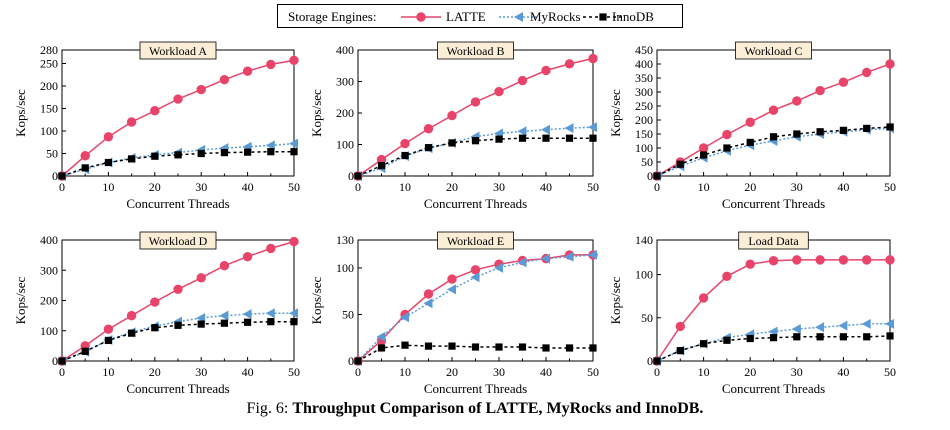 Image resolution: width=950 pixels, height=430 pixels. What do you see at coordinates (49, 64) in the screenshot?
I see `y-tick-label: 250` at bounding box center [49, 64].